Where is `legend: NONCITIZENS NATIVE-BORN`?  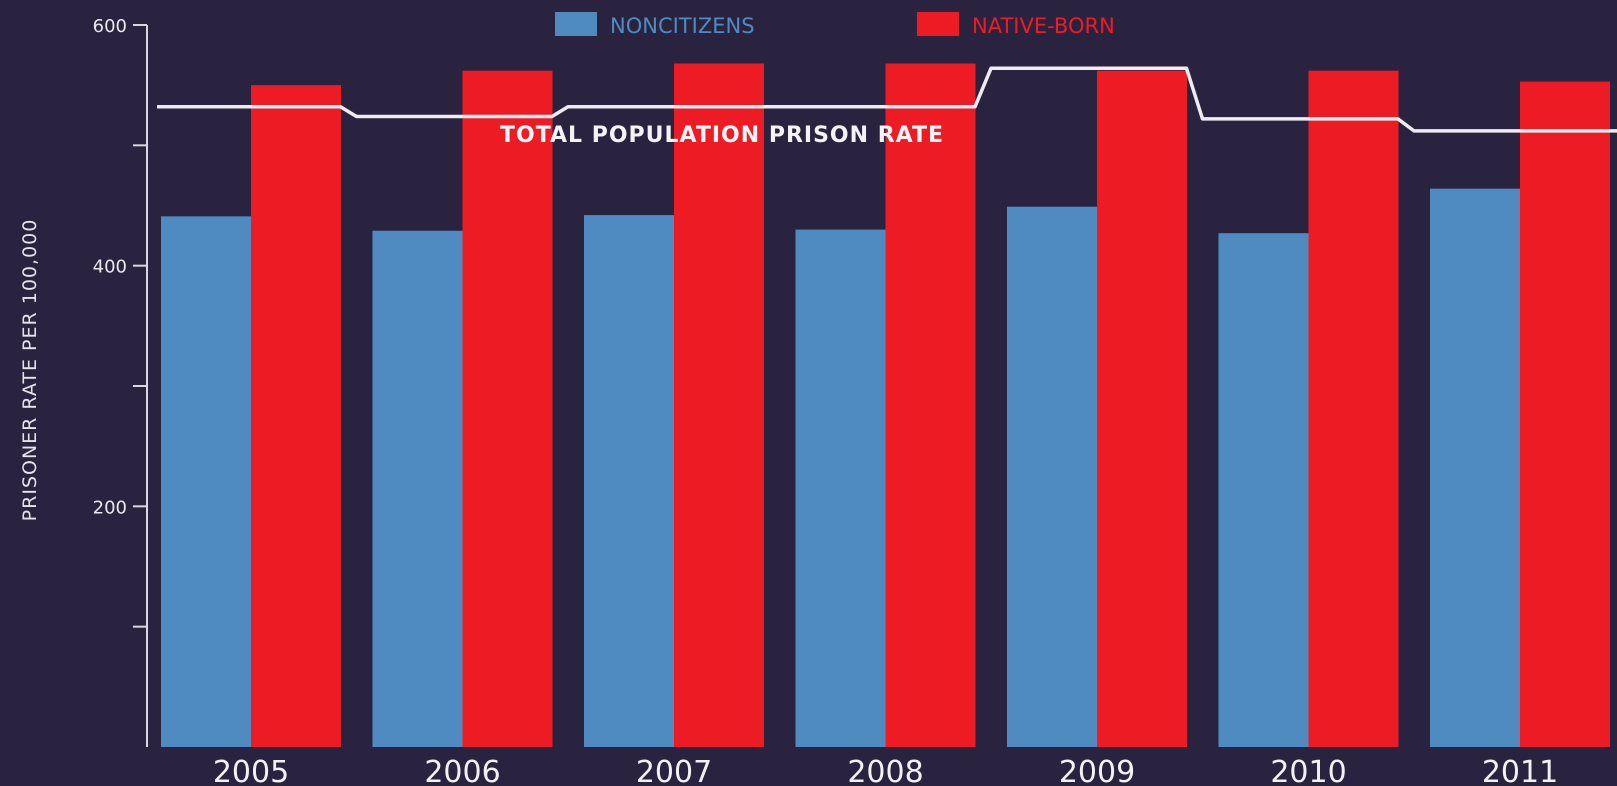 legend: NONCITIZENS NATIVE-BORN is located at coordinates (835, 25).